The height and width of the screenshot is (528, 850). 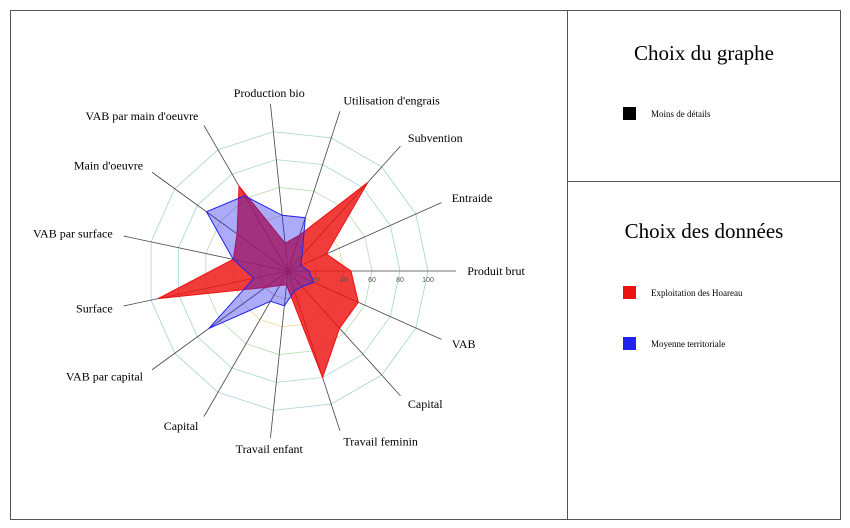 What do you see at coordinates (372, 280) in the screenshot?
I see `tick-label-60: 60` at bounding box center [372, 280].